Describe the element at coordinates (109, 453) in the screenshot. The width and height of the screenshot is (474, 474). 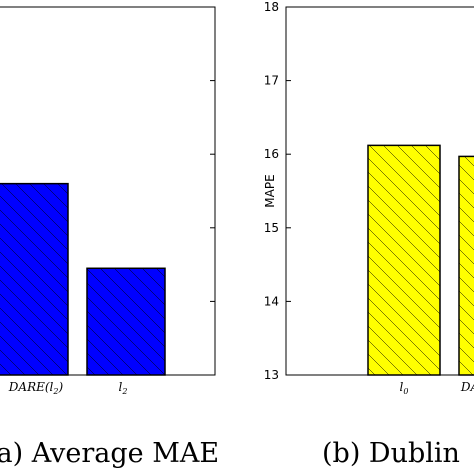
I see `panel-a-caption: (a) Average MAE` at that location.